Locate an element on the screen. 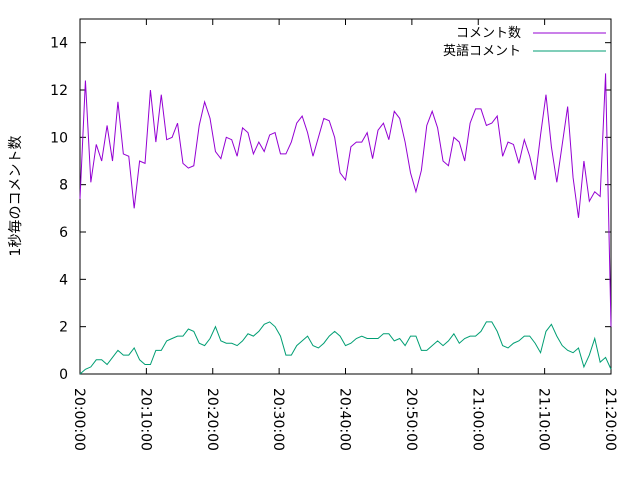 The height and width of the screenshot is (480, 640). y-tick-label: 2 is located at coordinates (63, 328).